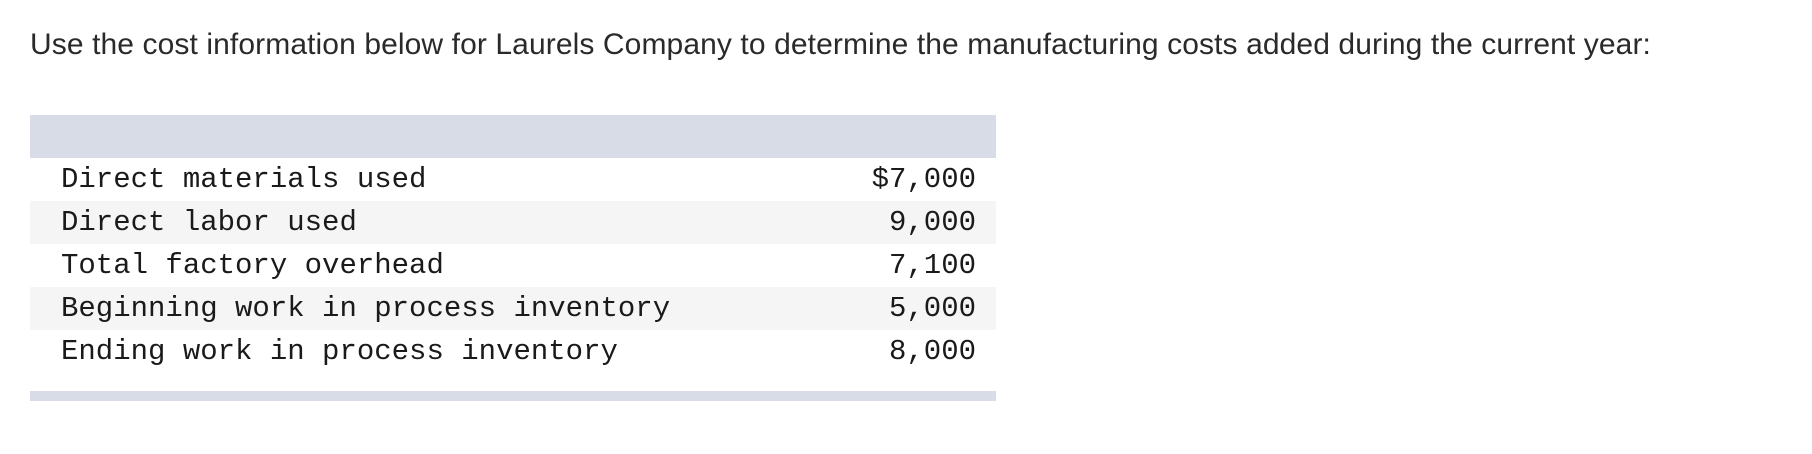  What do you see at coordinates (513, 179) in the screenshot?
I see `table-row-direct-materials: Direct materials used $7,000` at bounding box center [513, 179].